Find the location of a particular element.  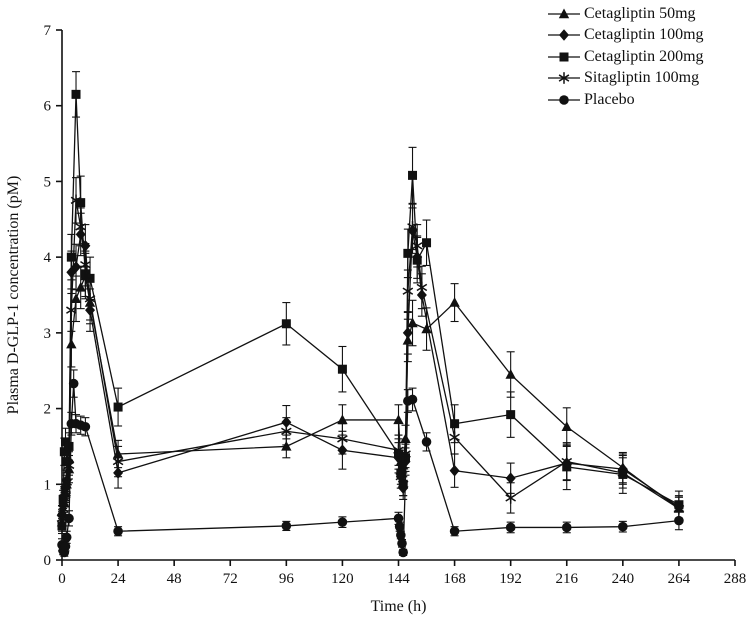

x-tick-label: 216 is located at coordinates (567, 579).